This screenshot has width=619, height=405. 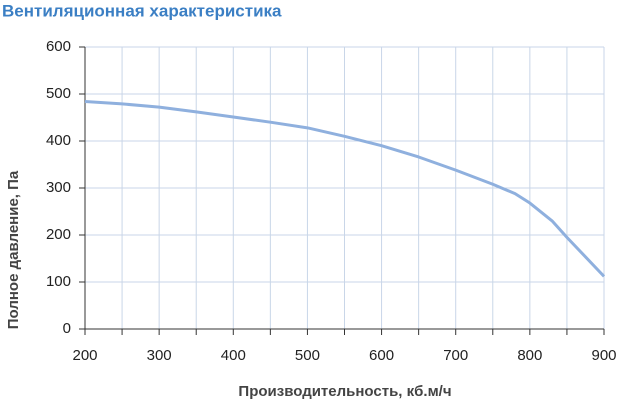 I want to click on y-tick-label: 500, so click(x=58, y=93).